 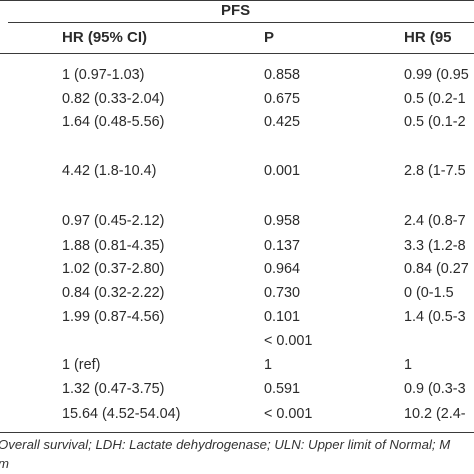 What do you see at coordinates (237, 1) in the screenshot?
I see `top-rule` at bounding box center [237, 1].